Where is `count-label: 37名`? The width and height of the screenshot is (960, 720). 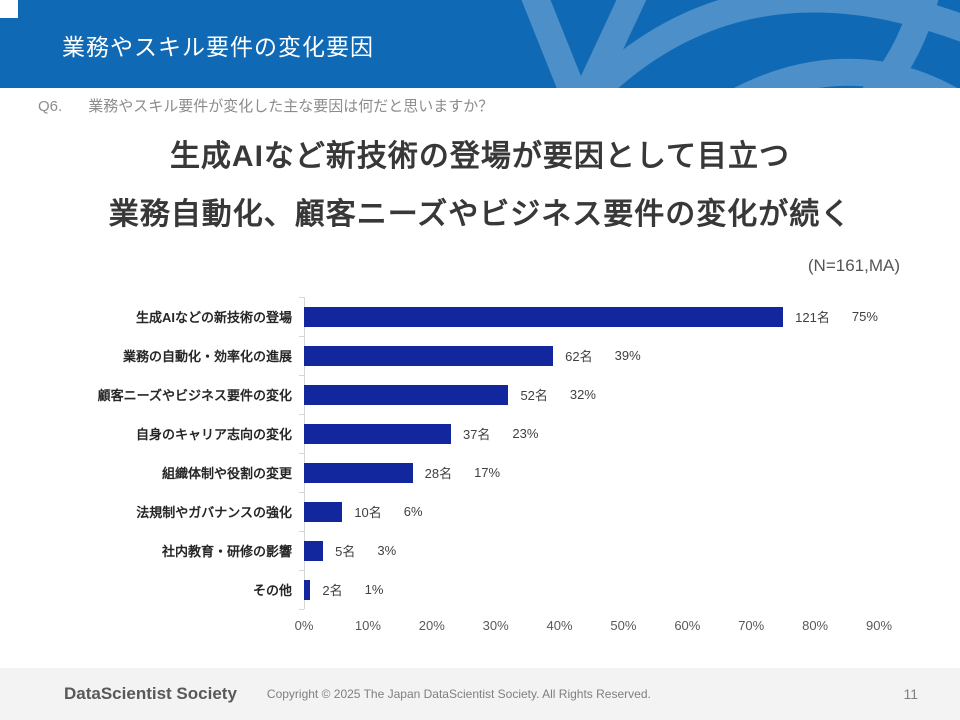
count-label: 37名 is located at coordinates (476, 434).